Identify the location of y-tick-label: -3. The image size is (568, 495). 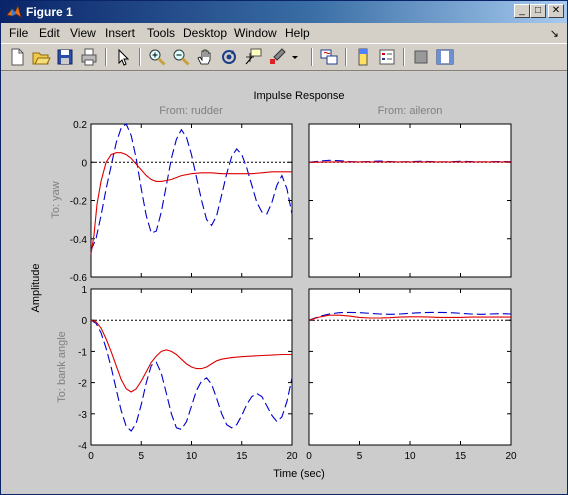
(82, 415).